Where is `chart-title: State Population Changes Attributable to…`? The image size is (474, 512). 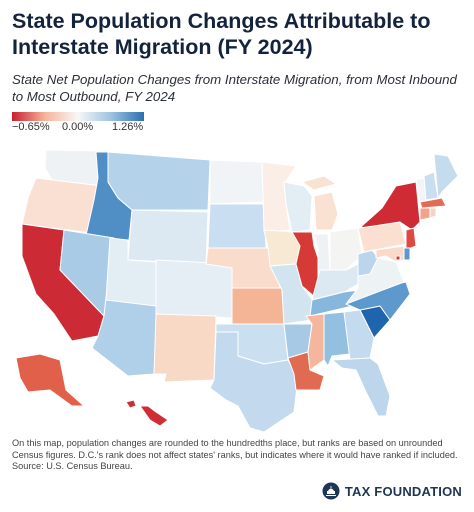
chart-title: State Population Changes Attributable to… is located at coordinates (221, 34).